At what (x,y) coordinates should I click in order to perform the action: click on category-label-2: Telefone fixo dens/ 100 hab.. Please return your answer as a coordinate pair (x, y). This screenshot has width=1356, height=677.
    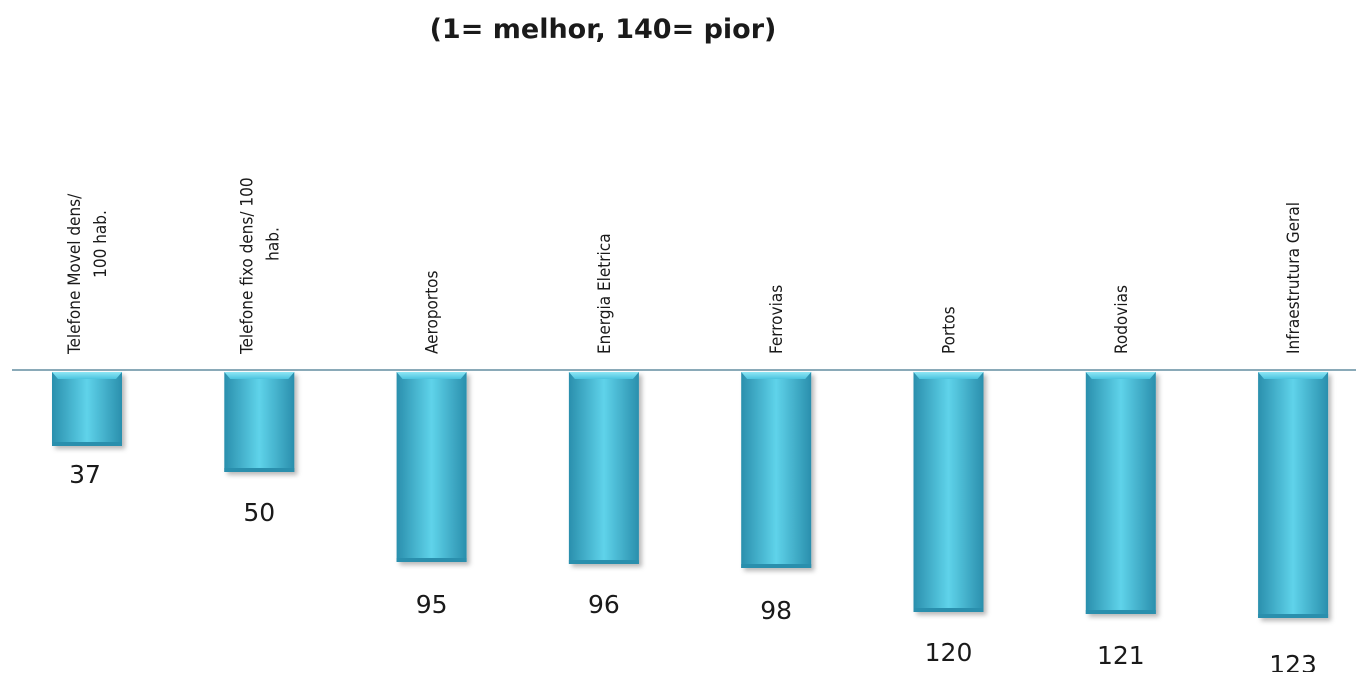
    Looking at the image, I should click on (260, 266).